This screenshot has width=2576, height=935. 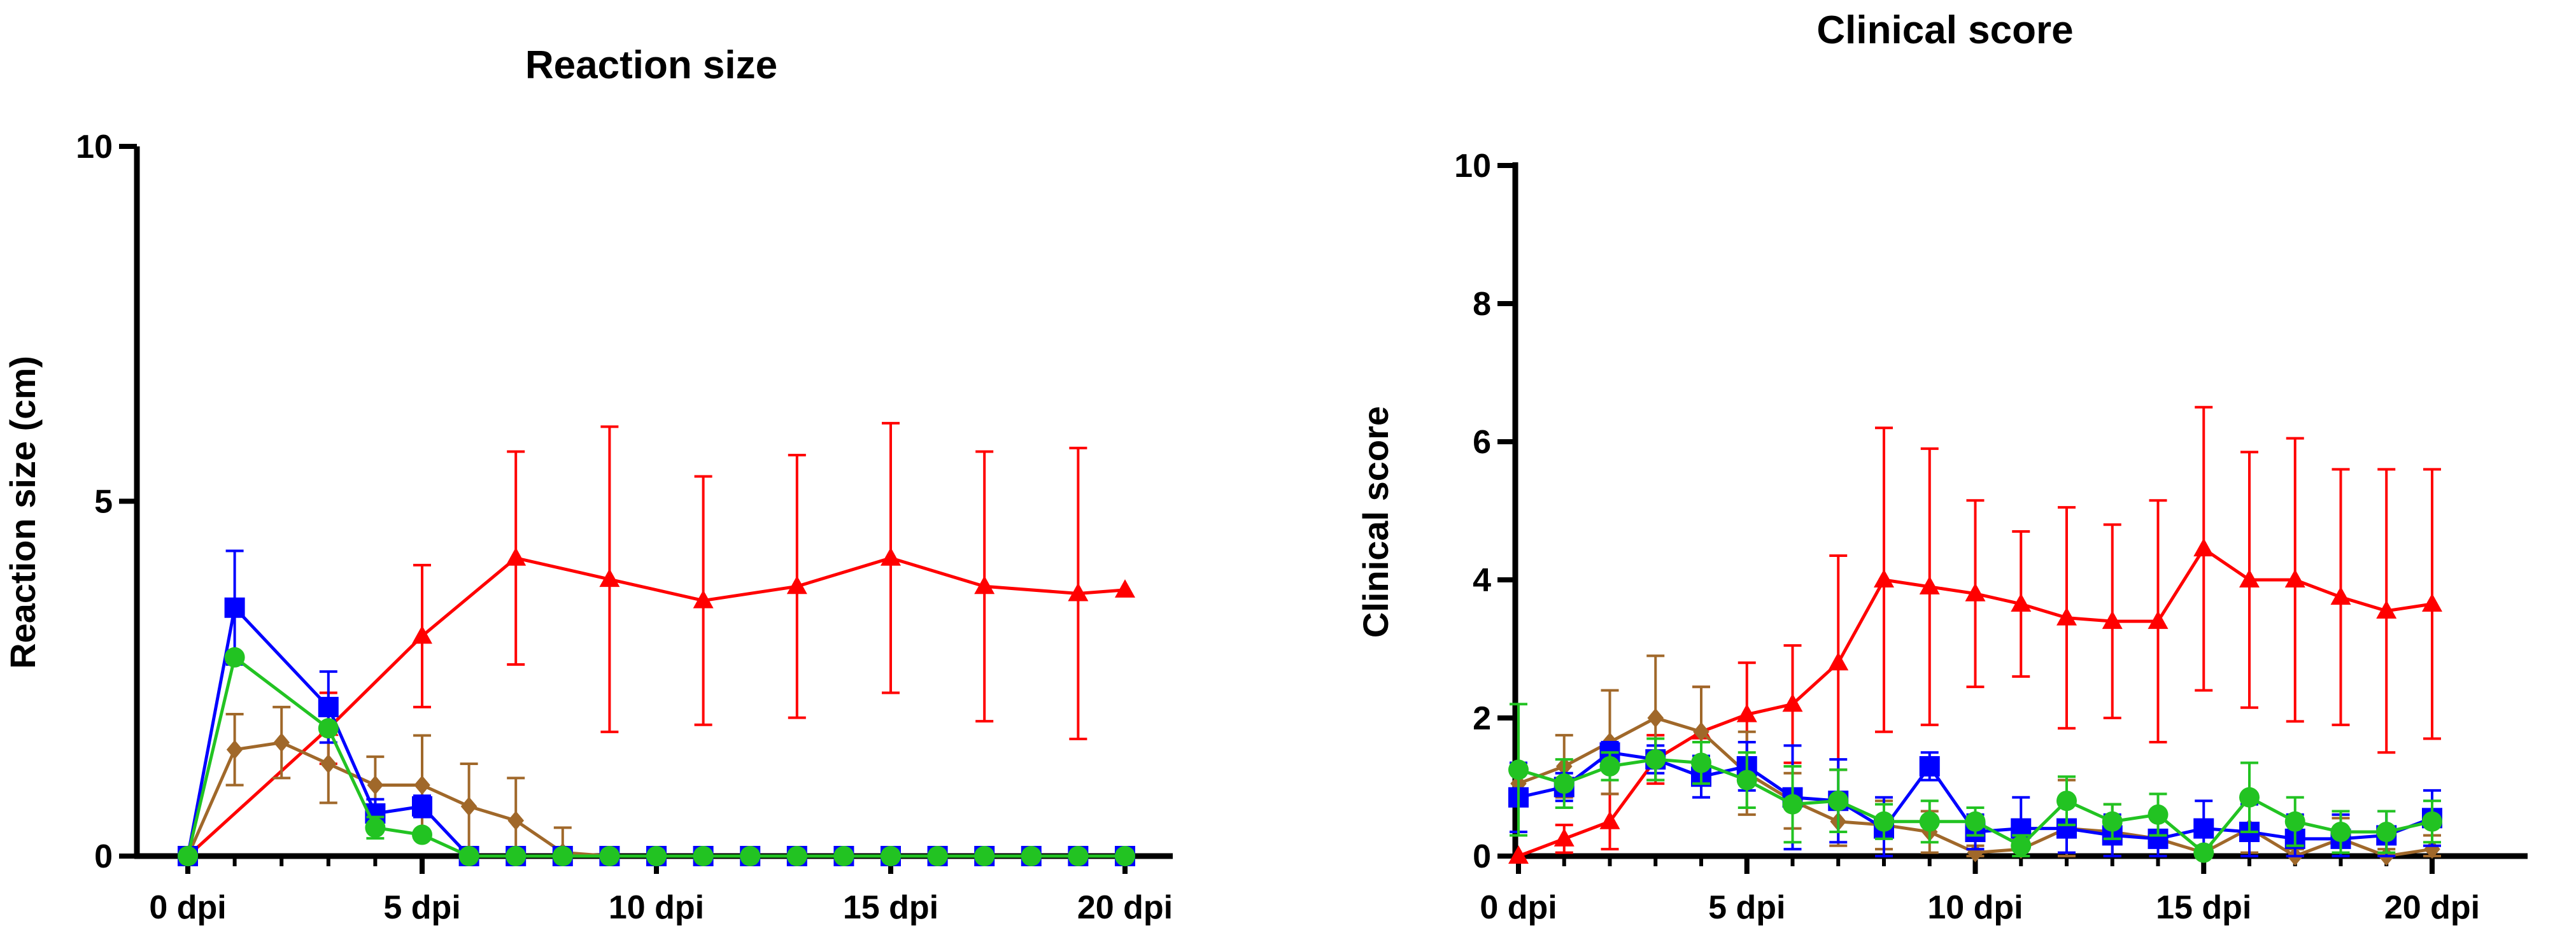 I want to click on clinical-score-x-tick-label-1: 5 dpi, so click(x=1746, y=907).